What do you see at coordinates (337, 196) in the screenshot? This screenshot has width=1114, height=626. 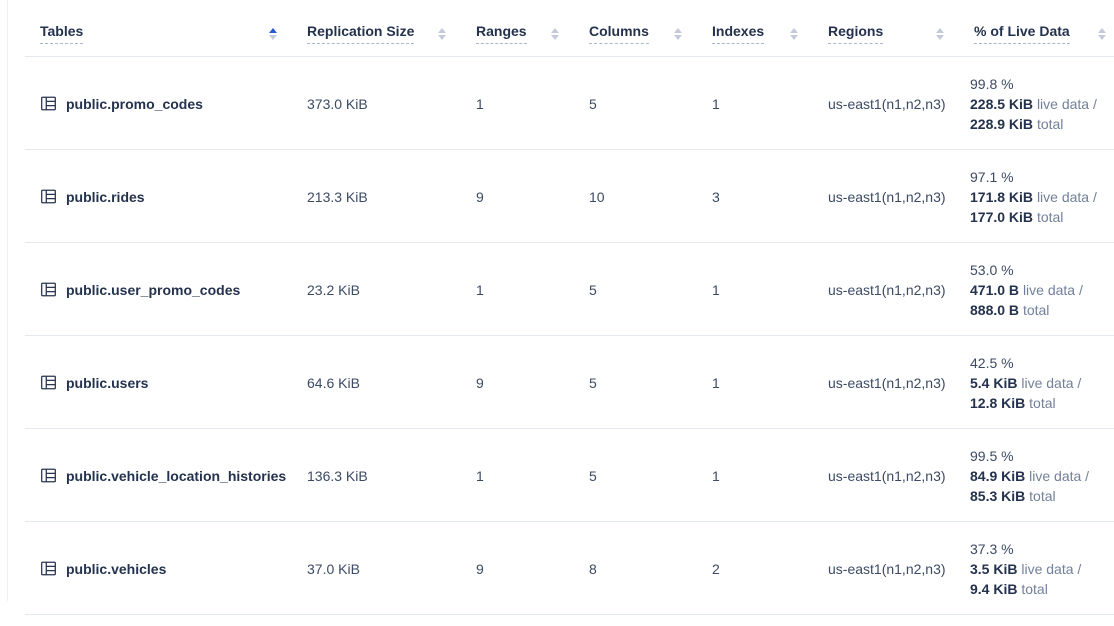 I see `replication-size-cell: 213.3 KiB` at bounding box center [337, 196].